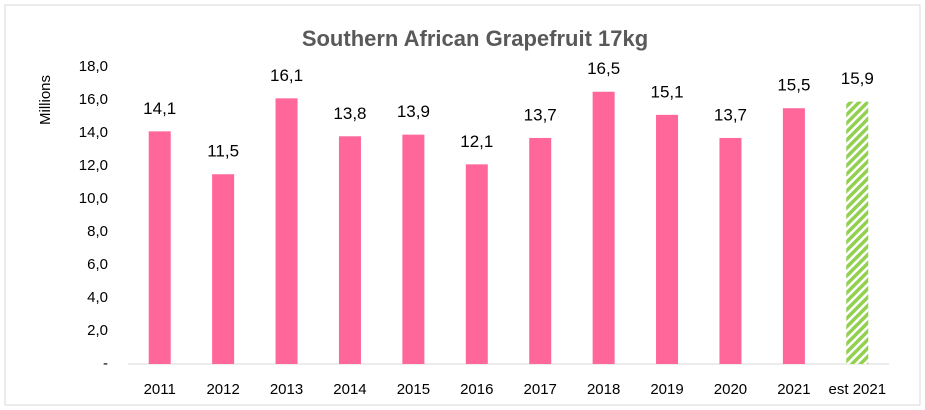 The height and width of the screenshot is (410, 925). I want to click on data-label: 16,1, so click(286, 75).